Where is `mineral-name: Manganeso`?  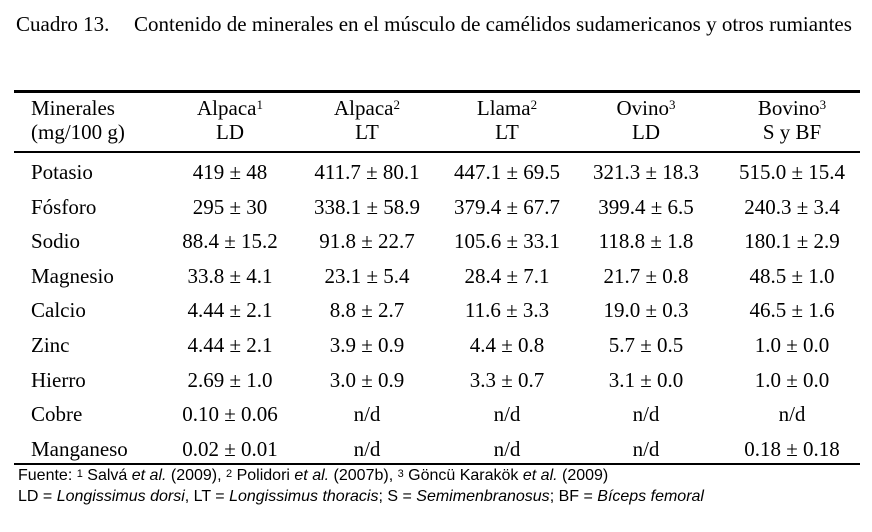 mineral-name: Manganeso is located at coordinates (79, 448).